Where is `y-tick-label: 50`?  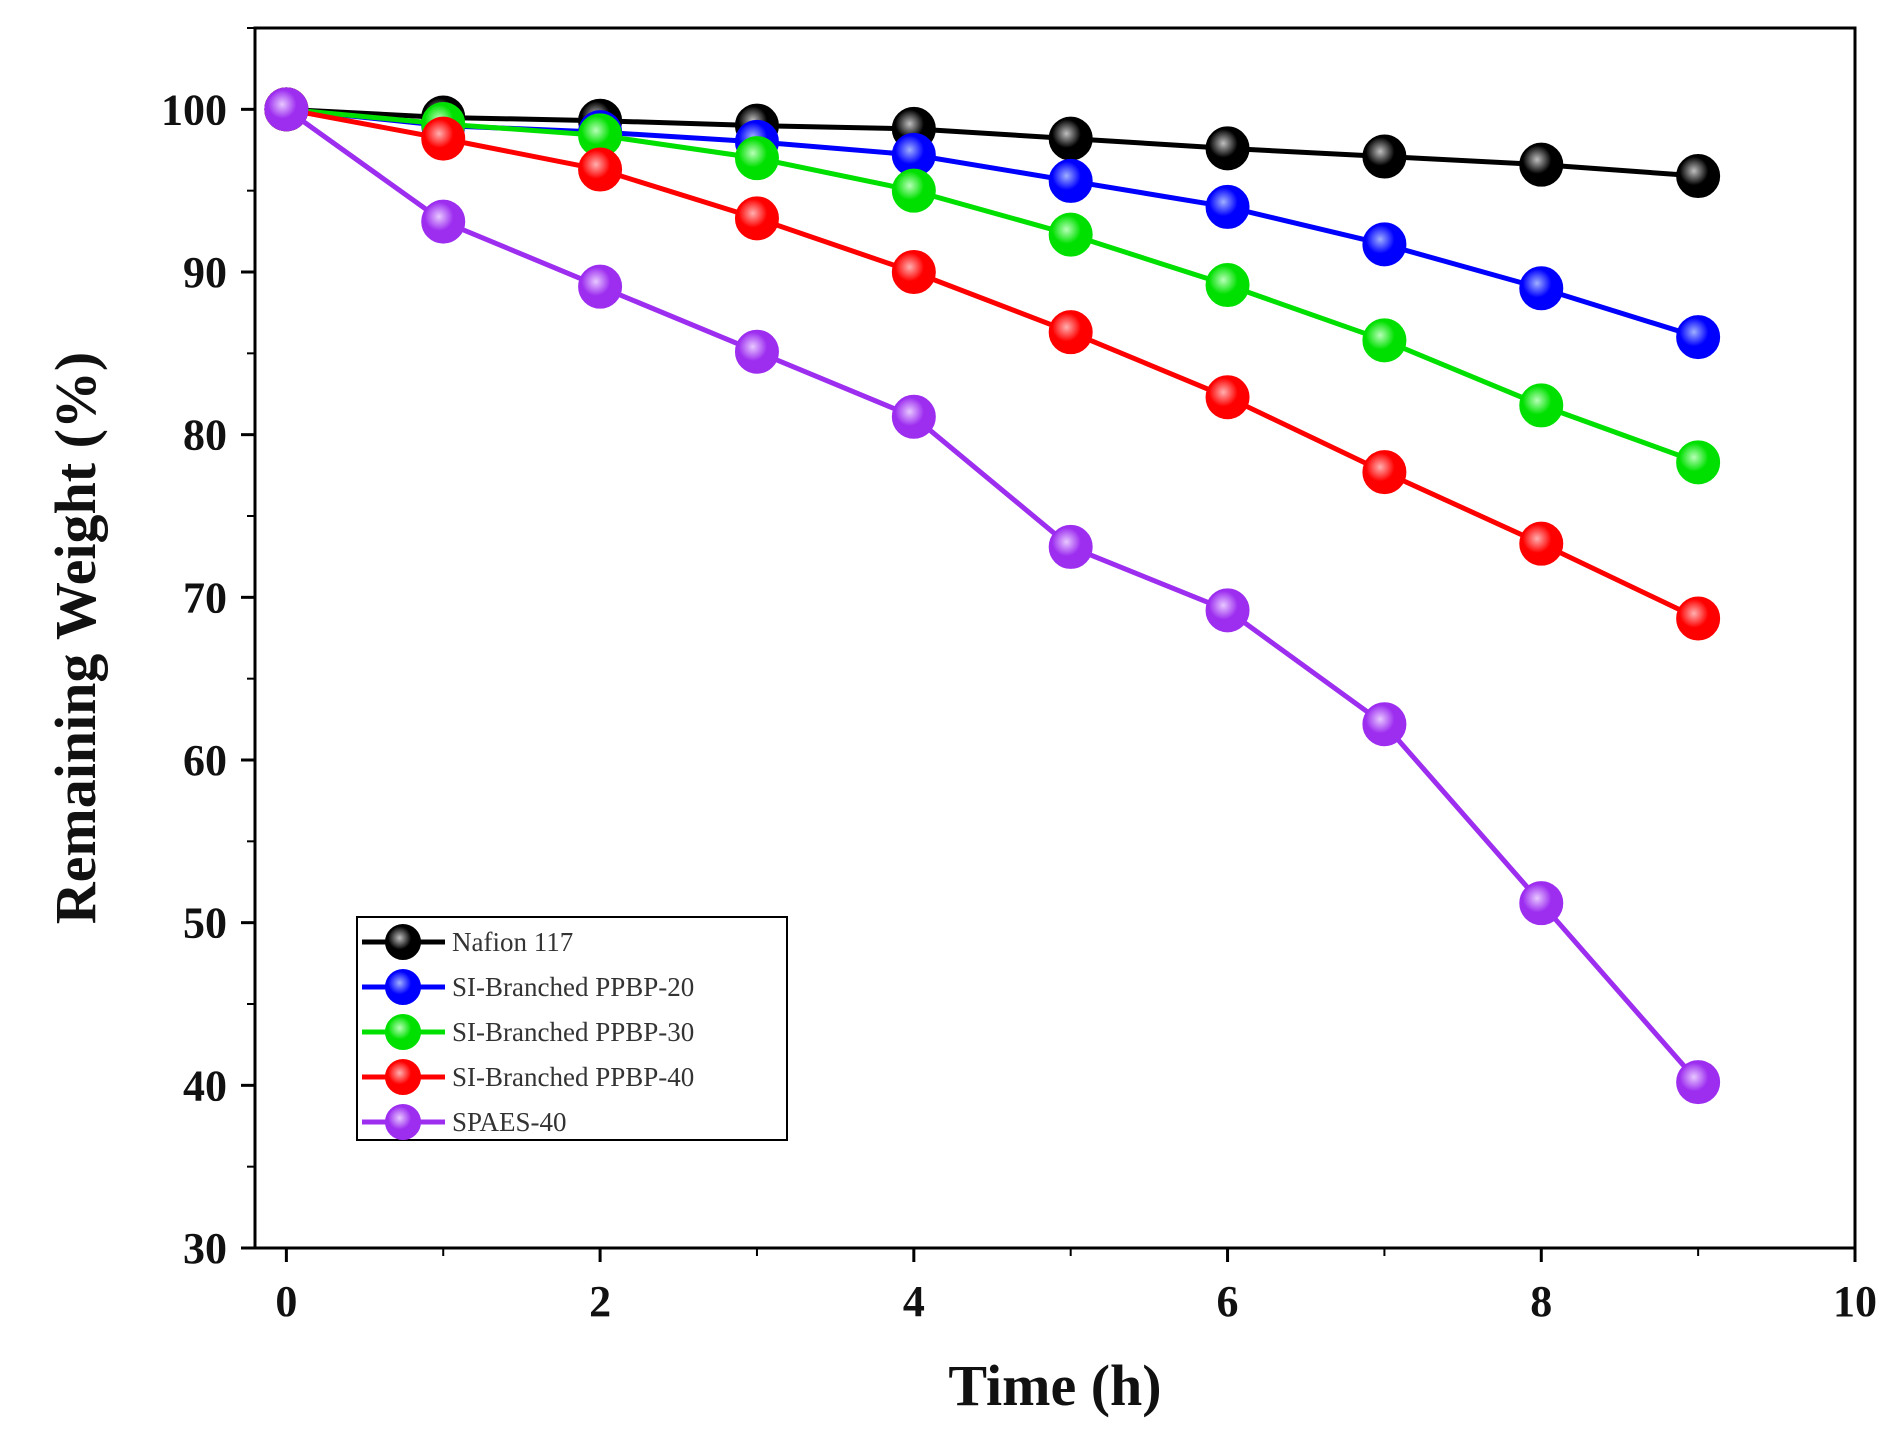 y-tick-label: 50 is located at coordinates (205, 923).